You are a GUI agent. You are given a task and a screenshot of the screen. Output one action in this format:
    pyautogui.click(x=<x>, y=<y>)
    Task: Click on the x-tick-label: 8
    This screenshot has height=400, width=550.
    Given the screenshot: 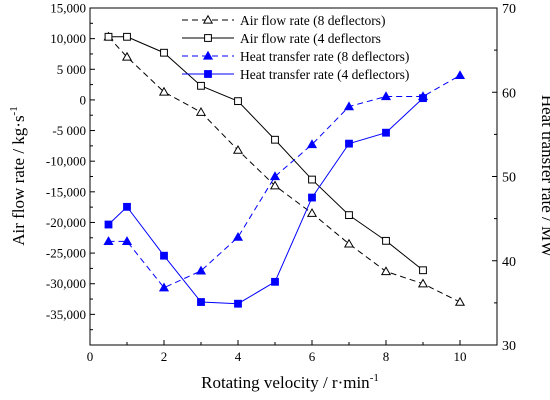 What is the action you would take?
    pyautogui.click(x=386, y=356)
    